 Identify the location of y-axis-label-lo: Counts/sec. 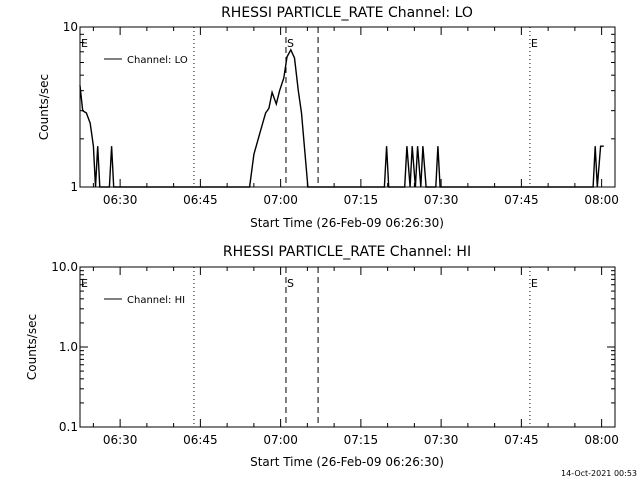
(44, 107).